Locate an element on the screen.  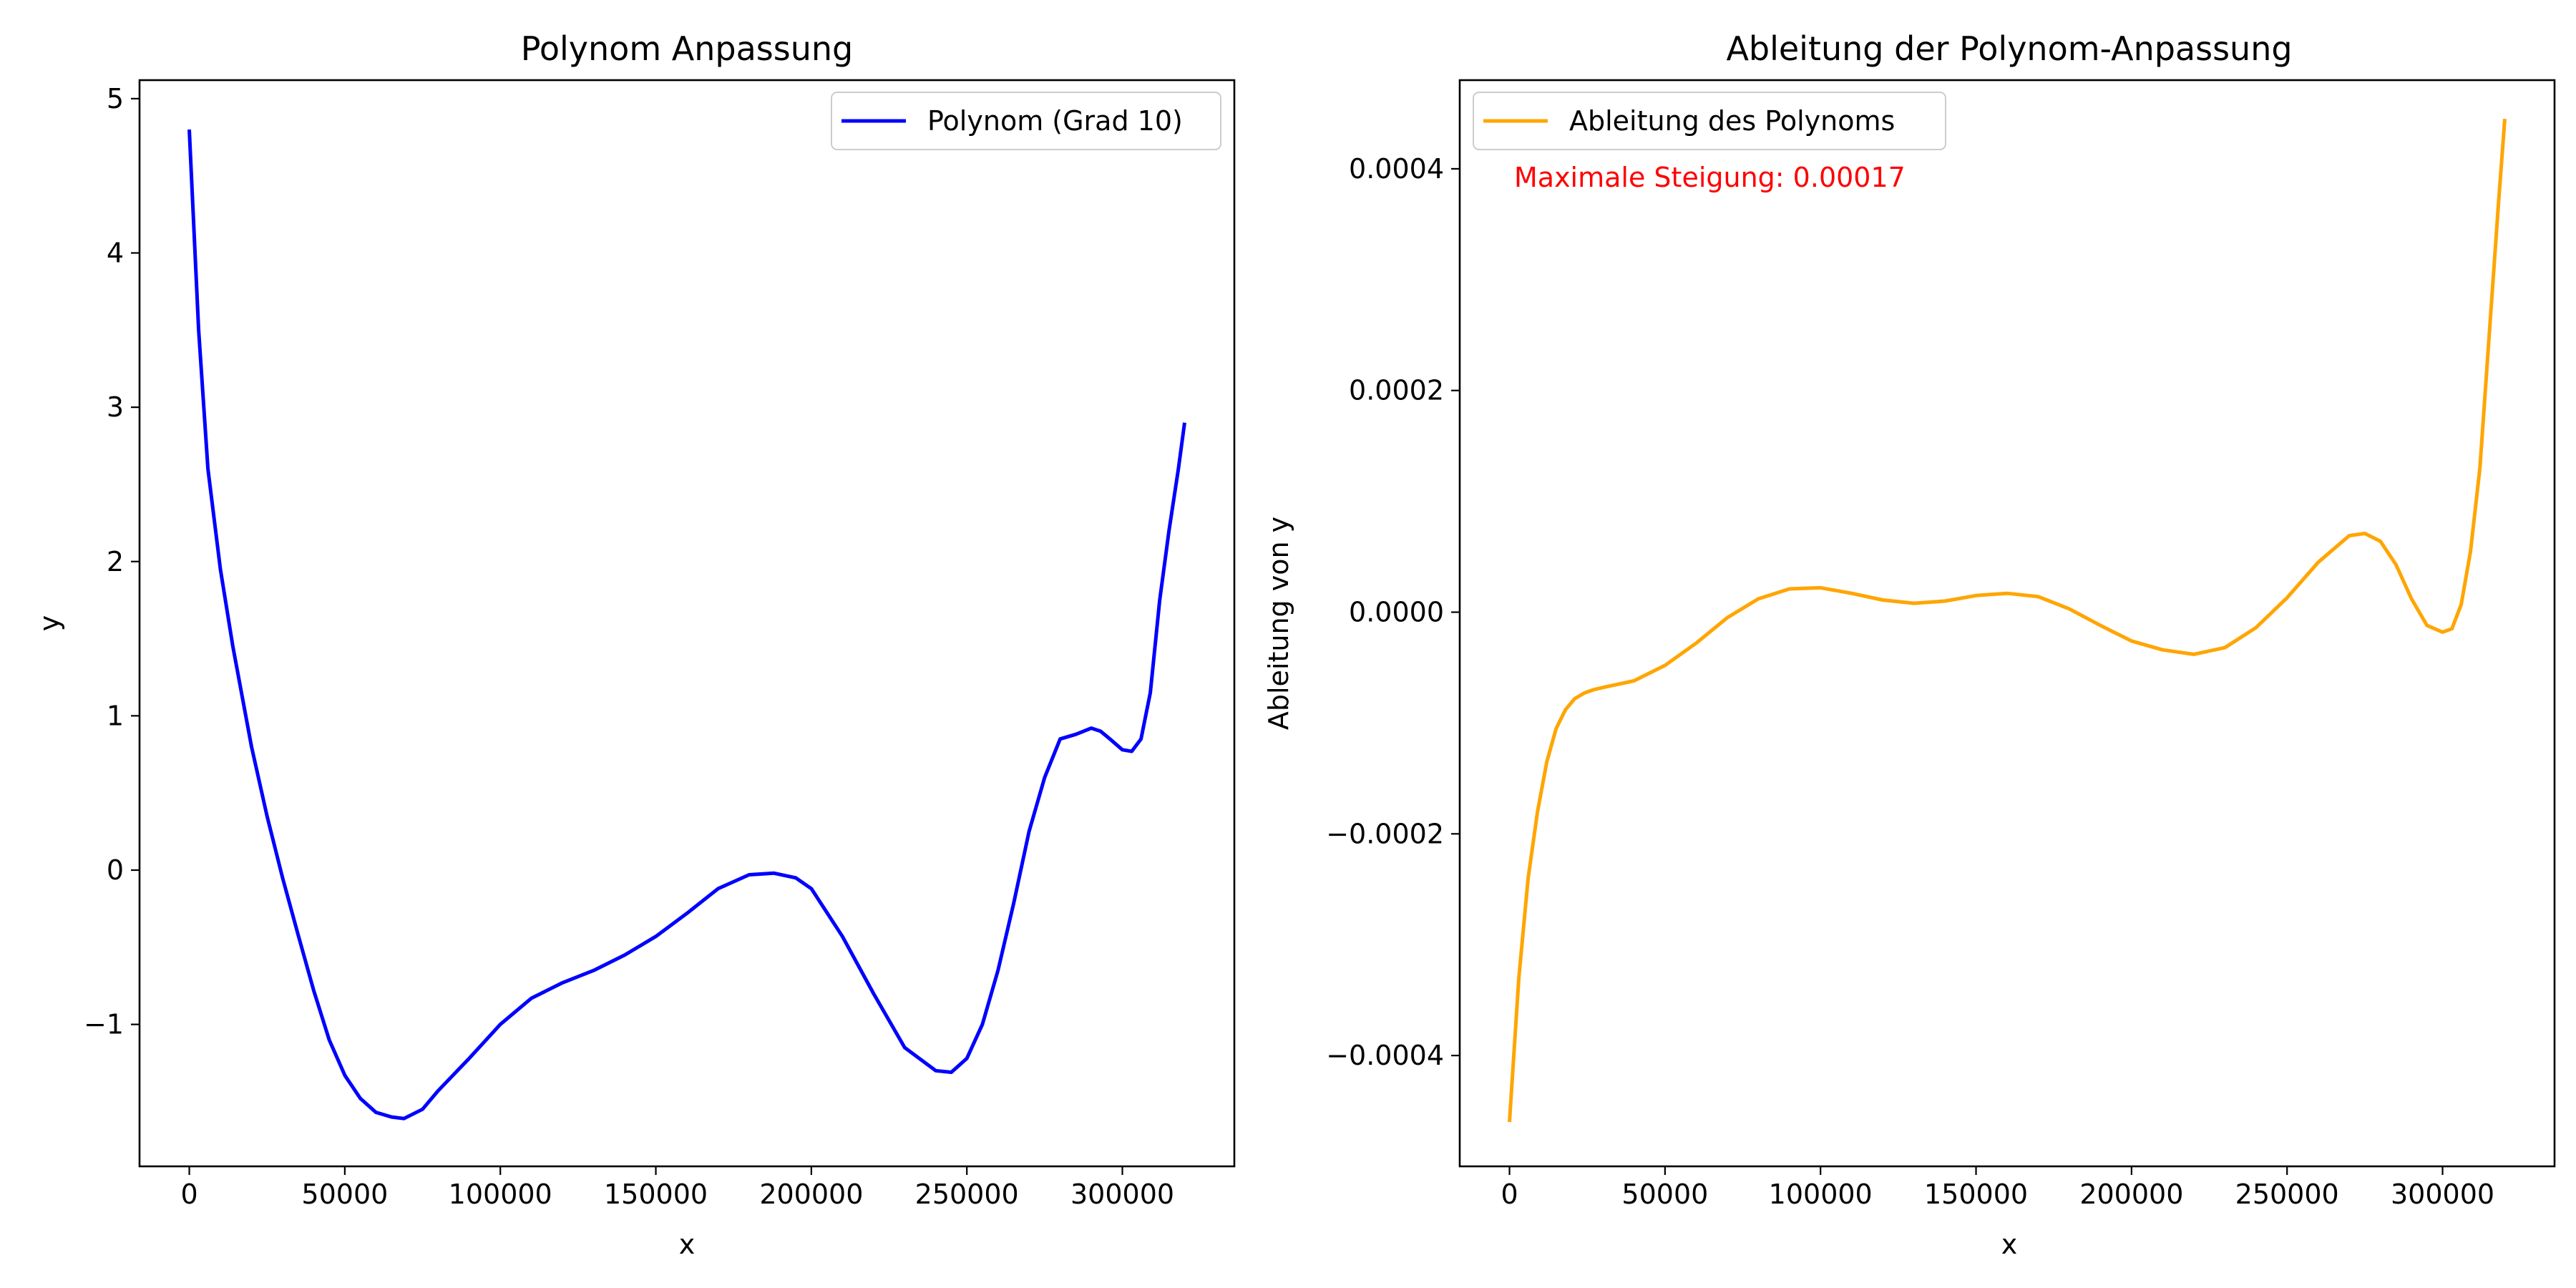
legend: Polynom (Grad 10) is located at coordinates (1026, 121).